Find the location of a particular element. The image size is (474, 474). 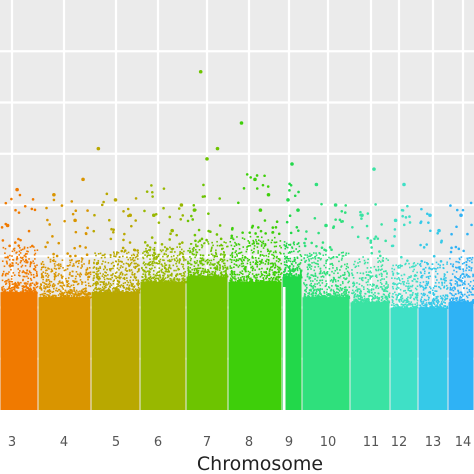

x-tick-label: 7 is located at coordinates (207, 442).